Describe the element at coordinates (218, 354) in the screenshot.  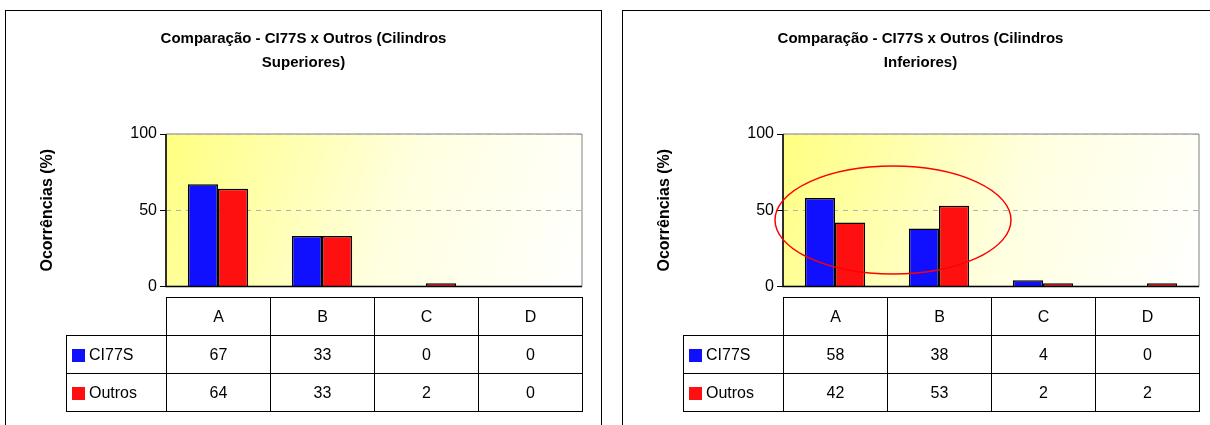
I see `data-label: 67` at that location.